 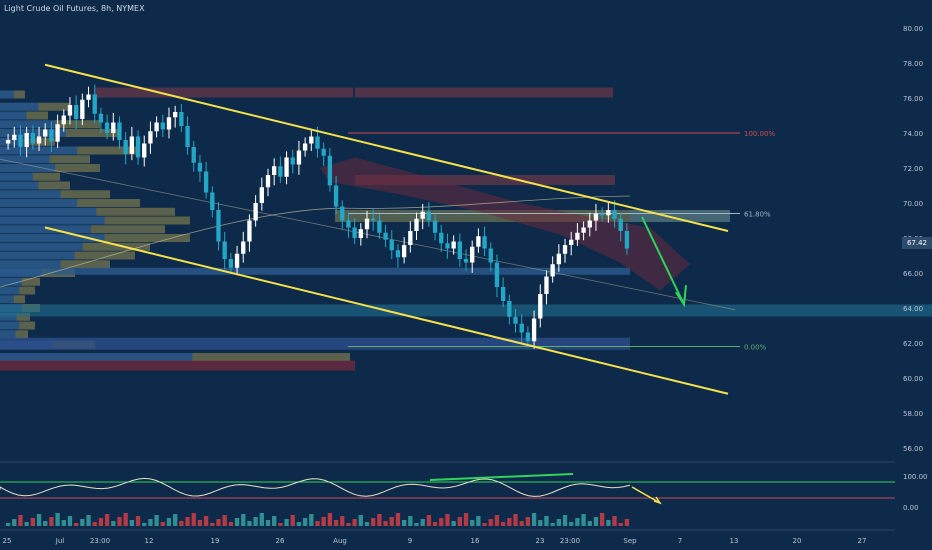 What do you see at coordinates (60, 541) in the screenshot?
I see `x-tick-label-1: Jul` at bounding box center [60, 541].